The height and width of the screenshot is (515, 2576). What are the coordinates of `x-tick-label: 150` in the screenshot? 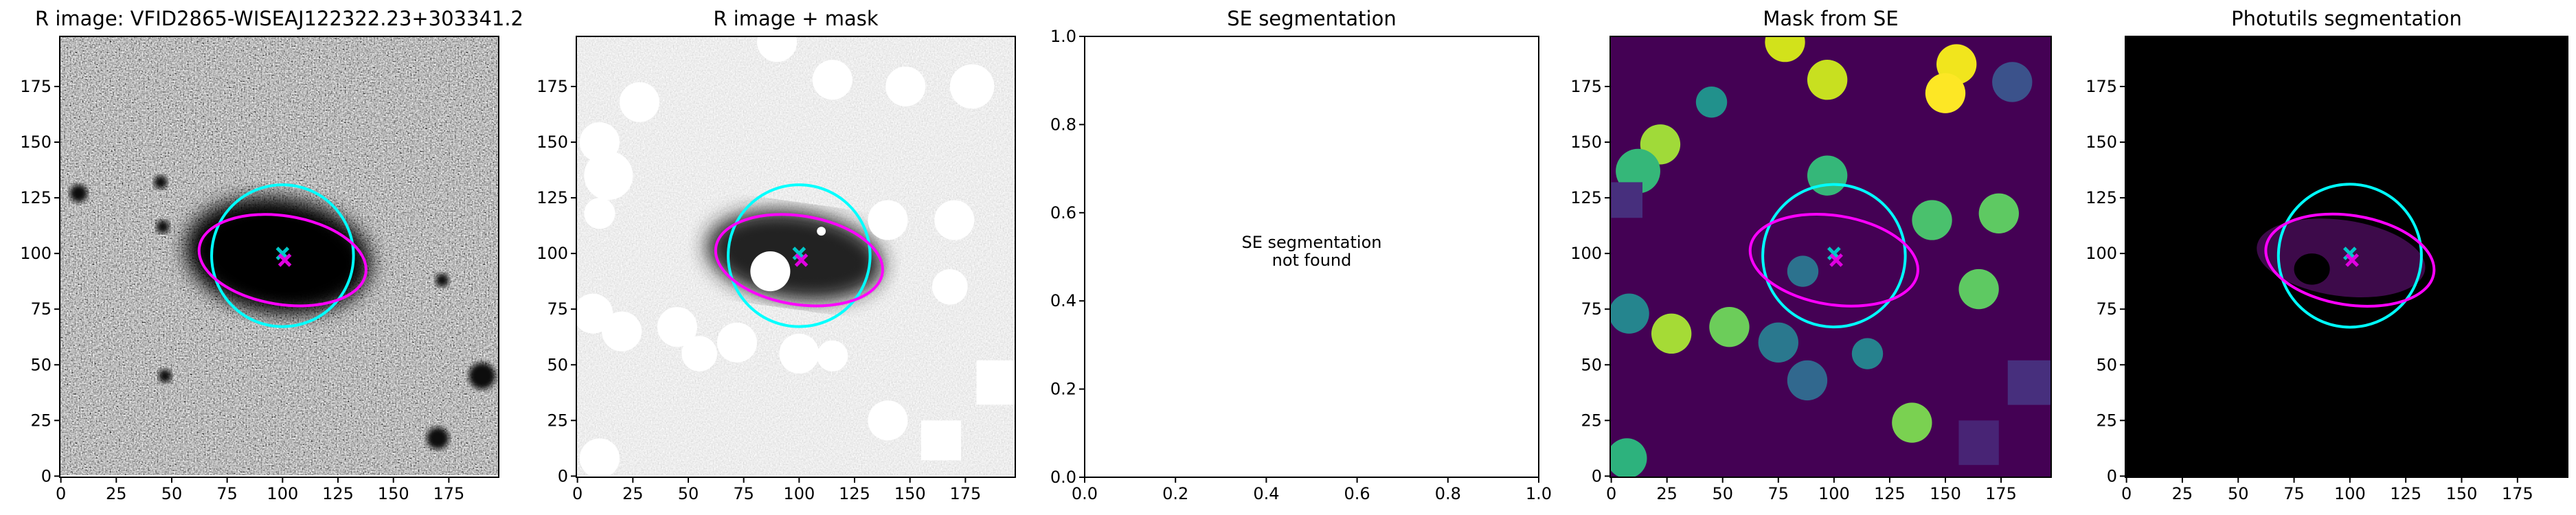 It's located at (1945, 493).